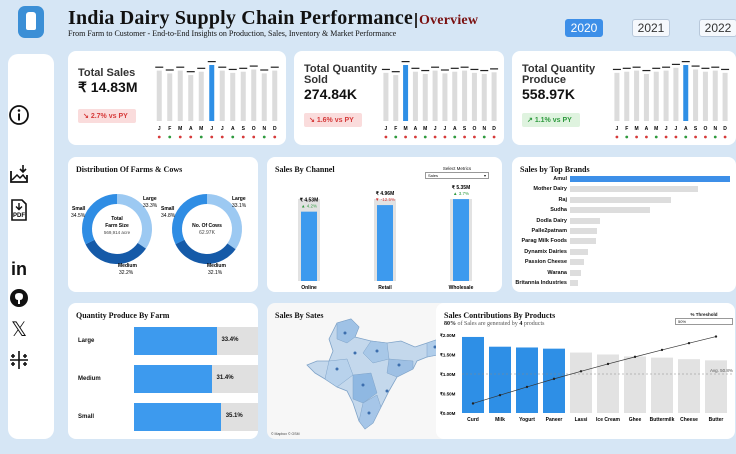 The height and width of the screenshot is (454, 736). What do you see at coordinates (651, 28) in the screenshot?
I see `year-2021-button: 2021` at bounding box center [651, 28].